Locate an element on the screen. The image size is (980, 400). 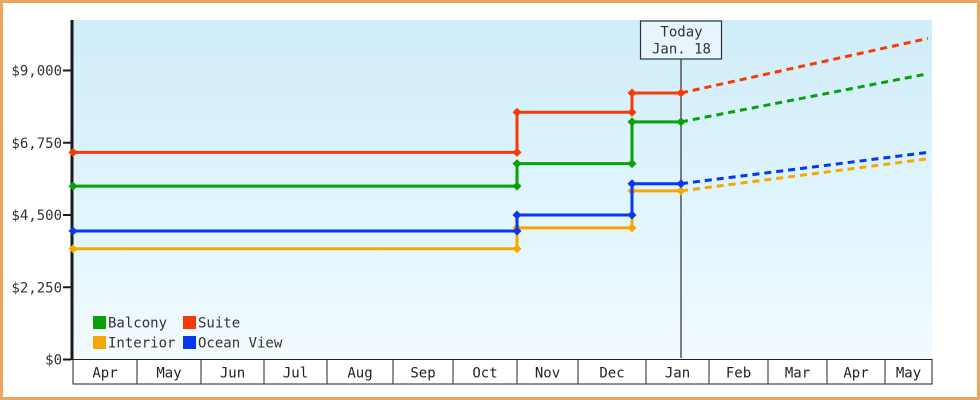
series-line-balcony is located at coordinates (377, 154).